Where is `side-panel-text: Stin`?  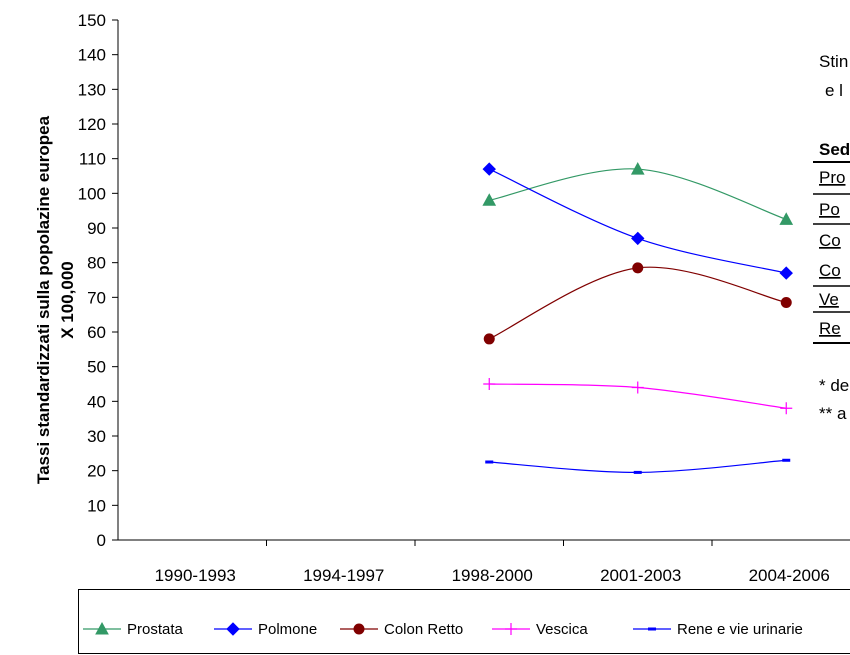 side-panel-text: Stin is located at coordinates (833, 61).